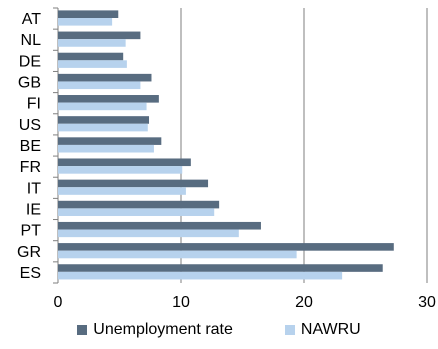 The width and height of the screenshot is (438, 349). I want to click on bar-nawru-DE, so click(92, 64).